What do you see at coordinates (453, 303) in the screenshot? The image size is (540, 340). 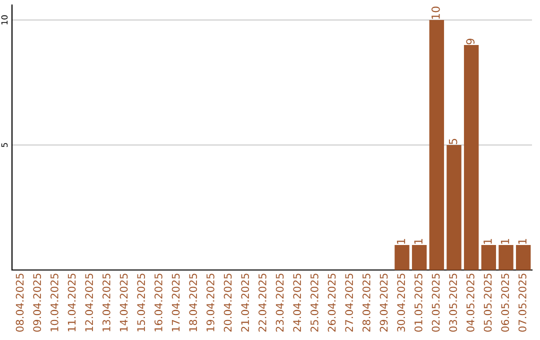 I see `x-tick-label: 03.05.2025` at bounding box center [453, 303].